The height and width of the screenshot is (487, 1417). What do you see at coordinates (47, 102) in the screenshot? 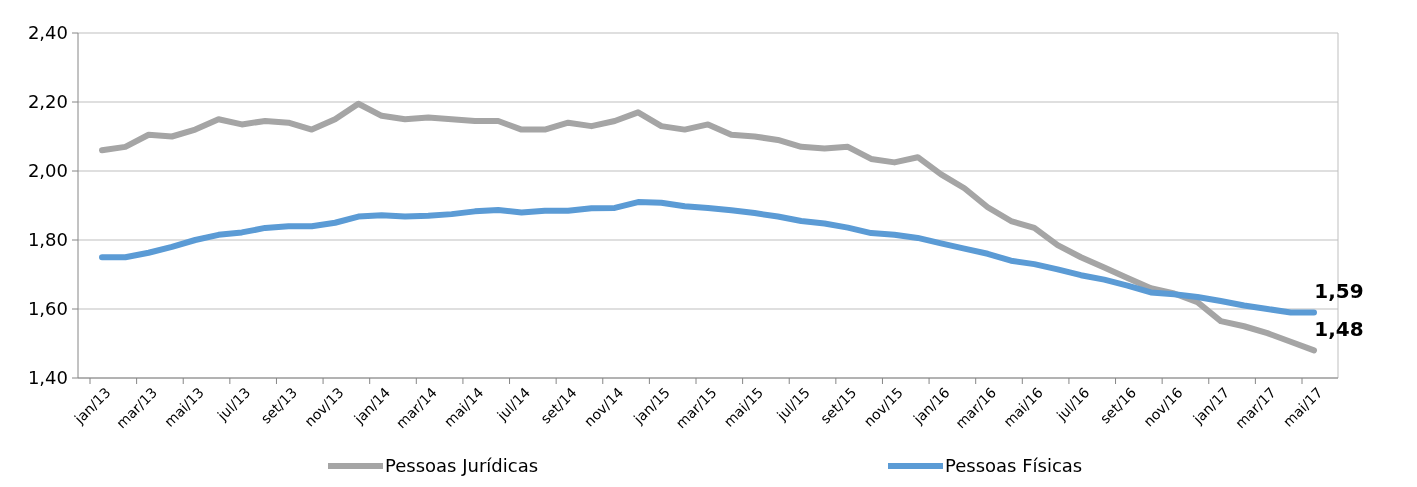
I see `y-tick-label: 2,20` at bounding box center [47, 102].